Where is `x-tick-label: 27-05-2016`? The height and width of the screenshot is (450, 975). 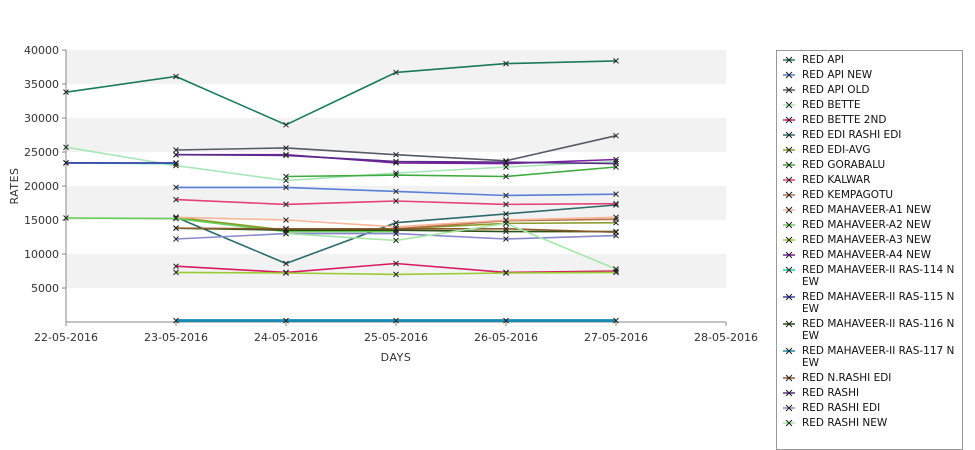
x-tick-label: 27-05-2016 is located at coordinates (616, 337).